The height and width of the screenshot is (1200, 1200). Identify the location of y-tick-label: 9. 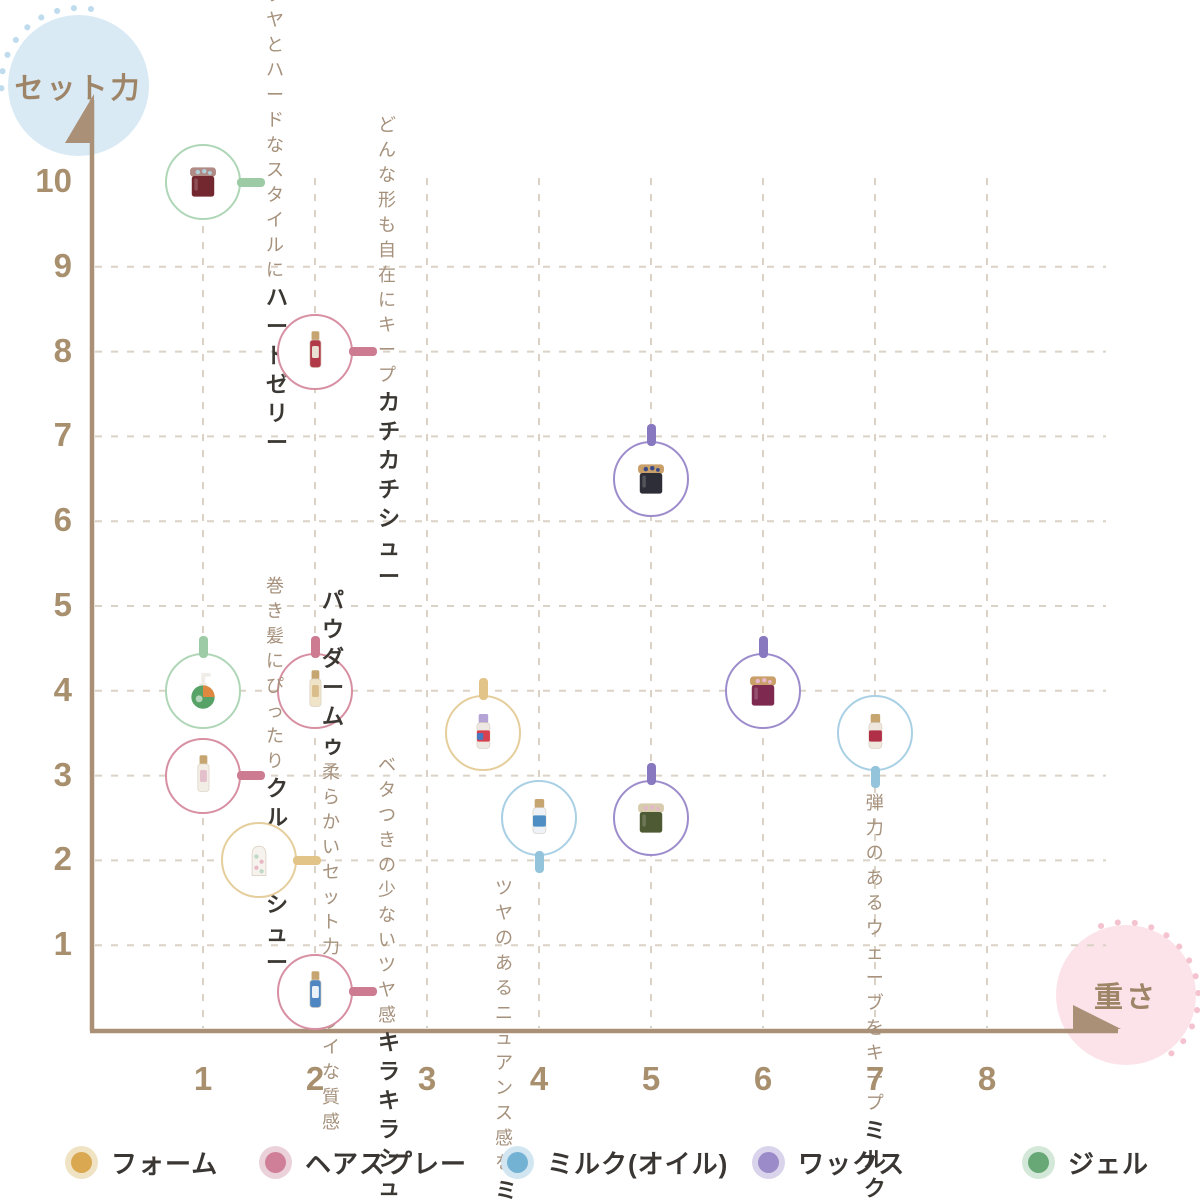
(62, 265).